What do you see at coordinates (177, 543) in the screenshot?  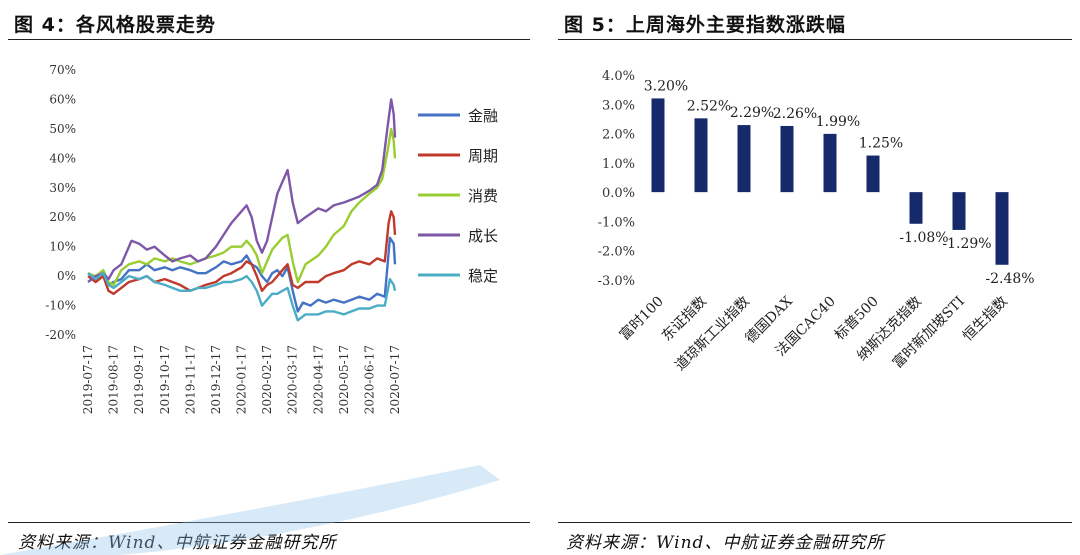 I see `left-source-note: 资料来源：Wind、中航证券金融研究所` at bounding box center [177, 543].